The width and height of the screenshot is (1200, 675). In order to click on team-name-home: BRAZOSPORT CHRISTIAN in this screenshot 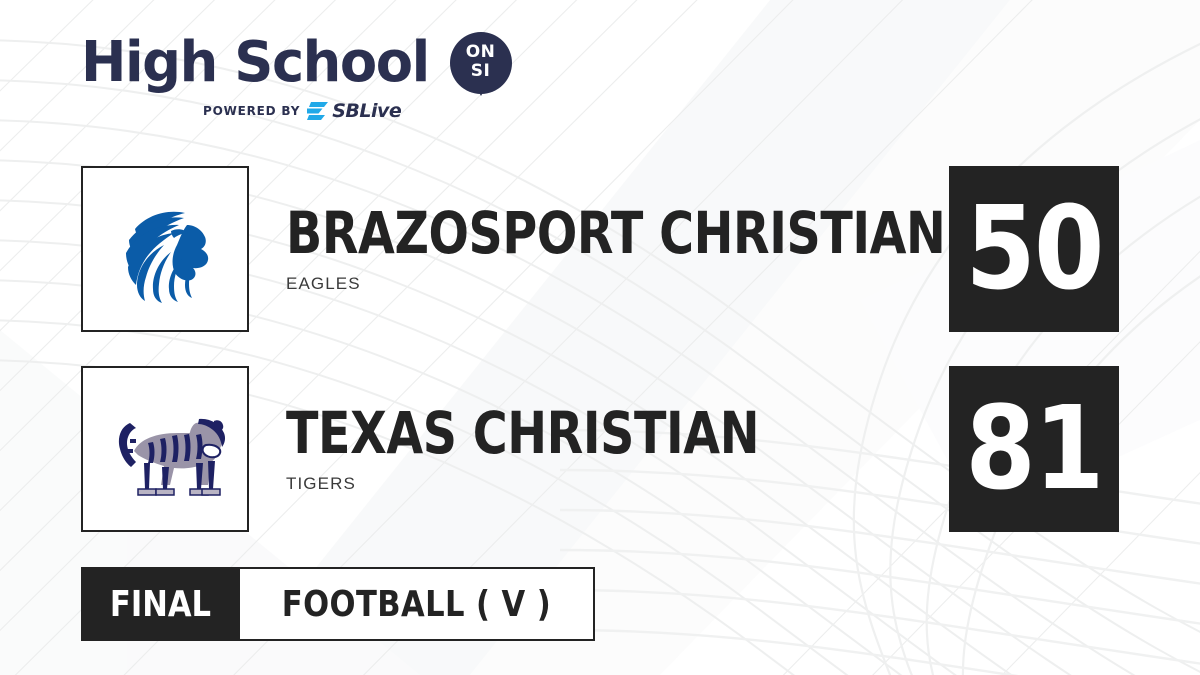, I will do `click(616, 233)`.